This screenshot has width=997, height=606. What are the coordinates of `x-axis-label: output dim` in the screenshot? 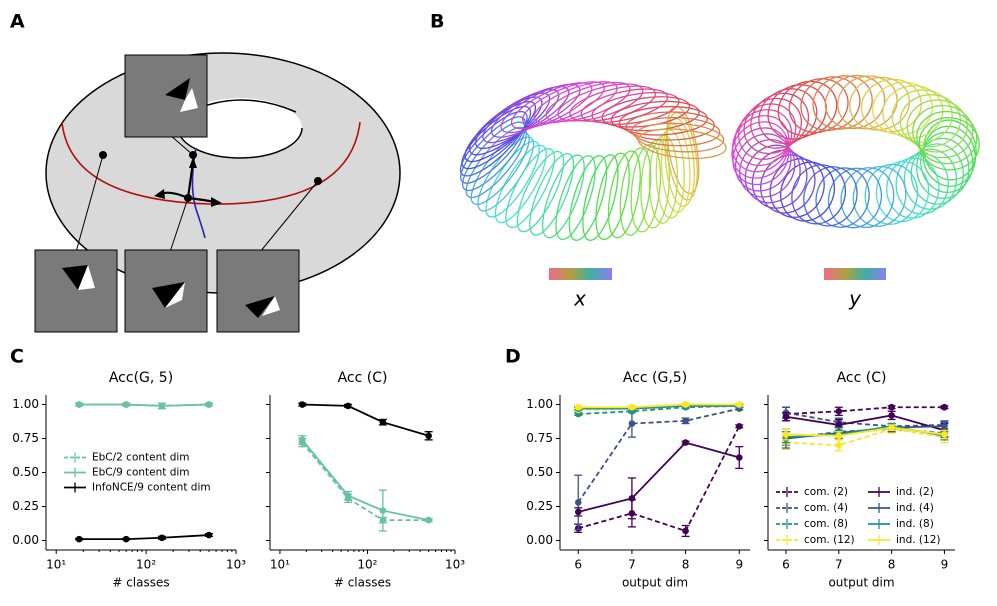 It's located at (655, 583).